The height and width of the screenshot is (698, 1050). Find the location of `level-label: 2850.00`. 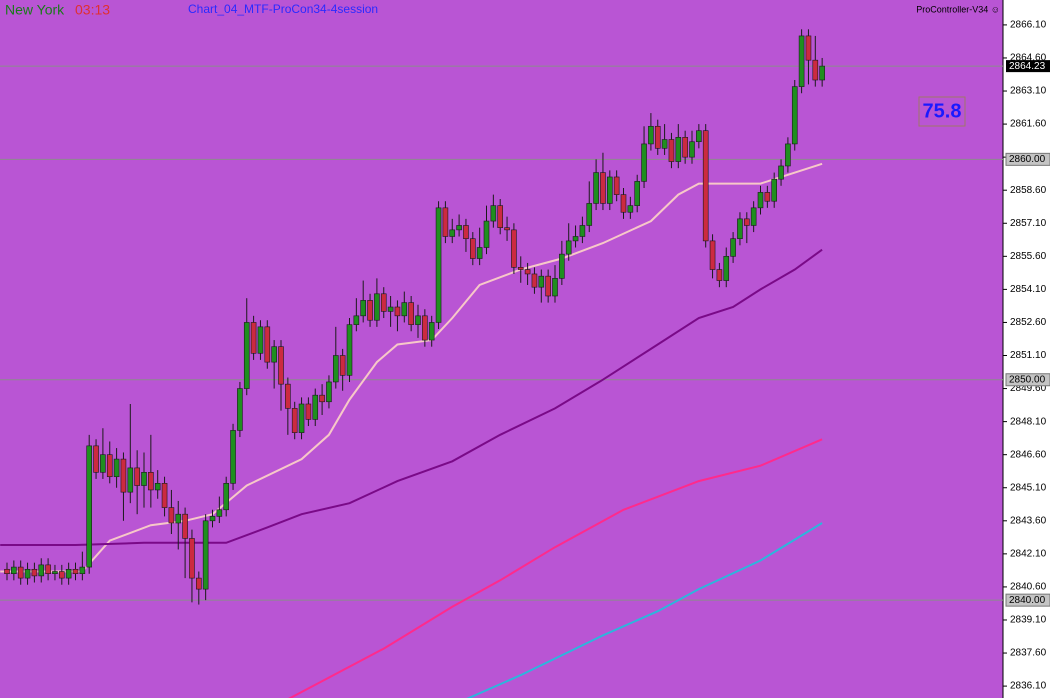

level-label: 2850.00 is located at coordinates (1027, 379).